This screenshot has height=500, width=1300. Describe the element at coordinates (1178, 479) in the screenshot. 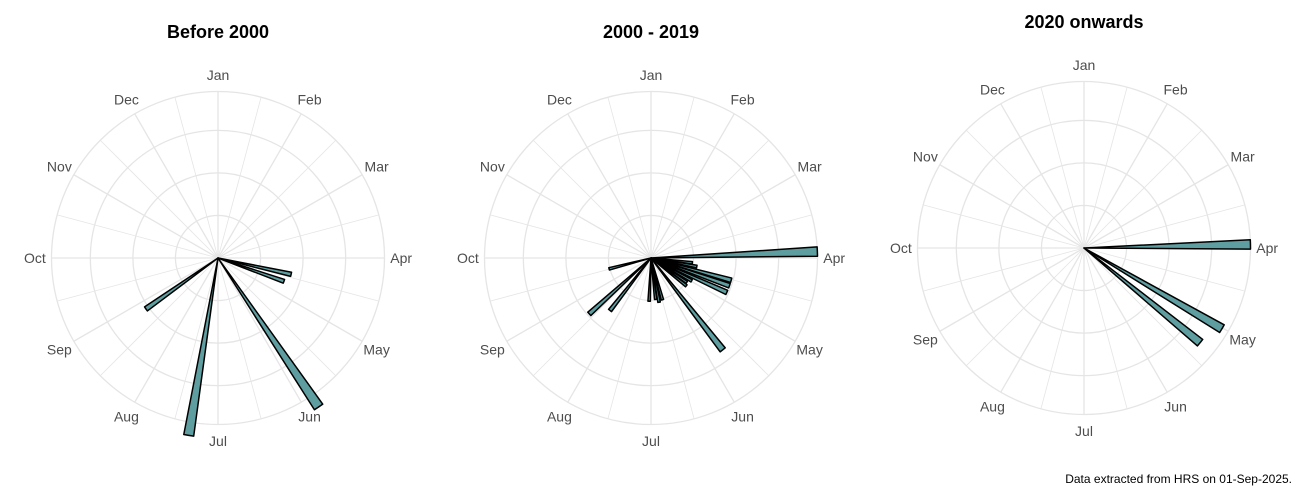

I see `caption: Data extracted from HRS on 01-Sep-2025.` at that location.